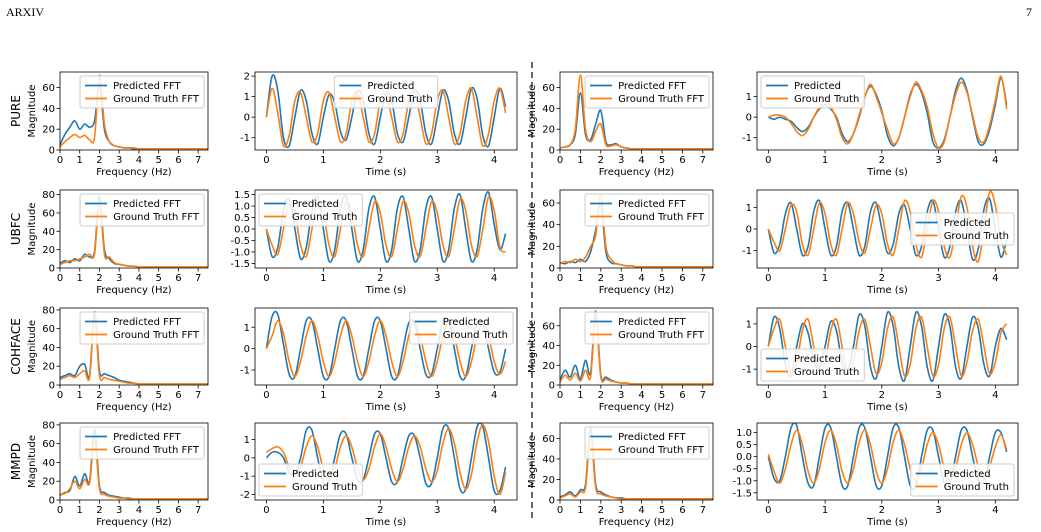  I want to click on x-tick-label: 3, so click(938, 278).